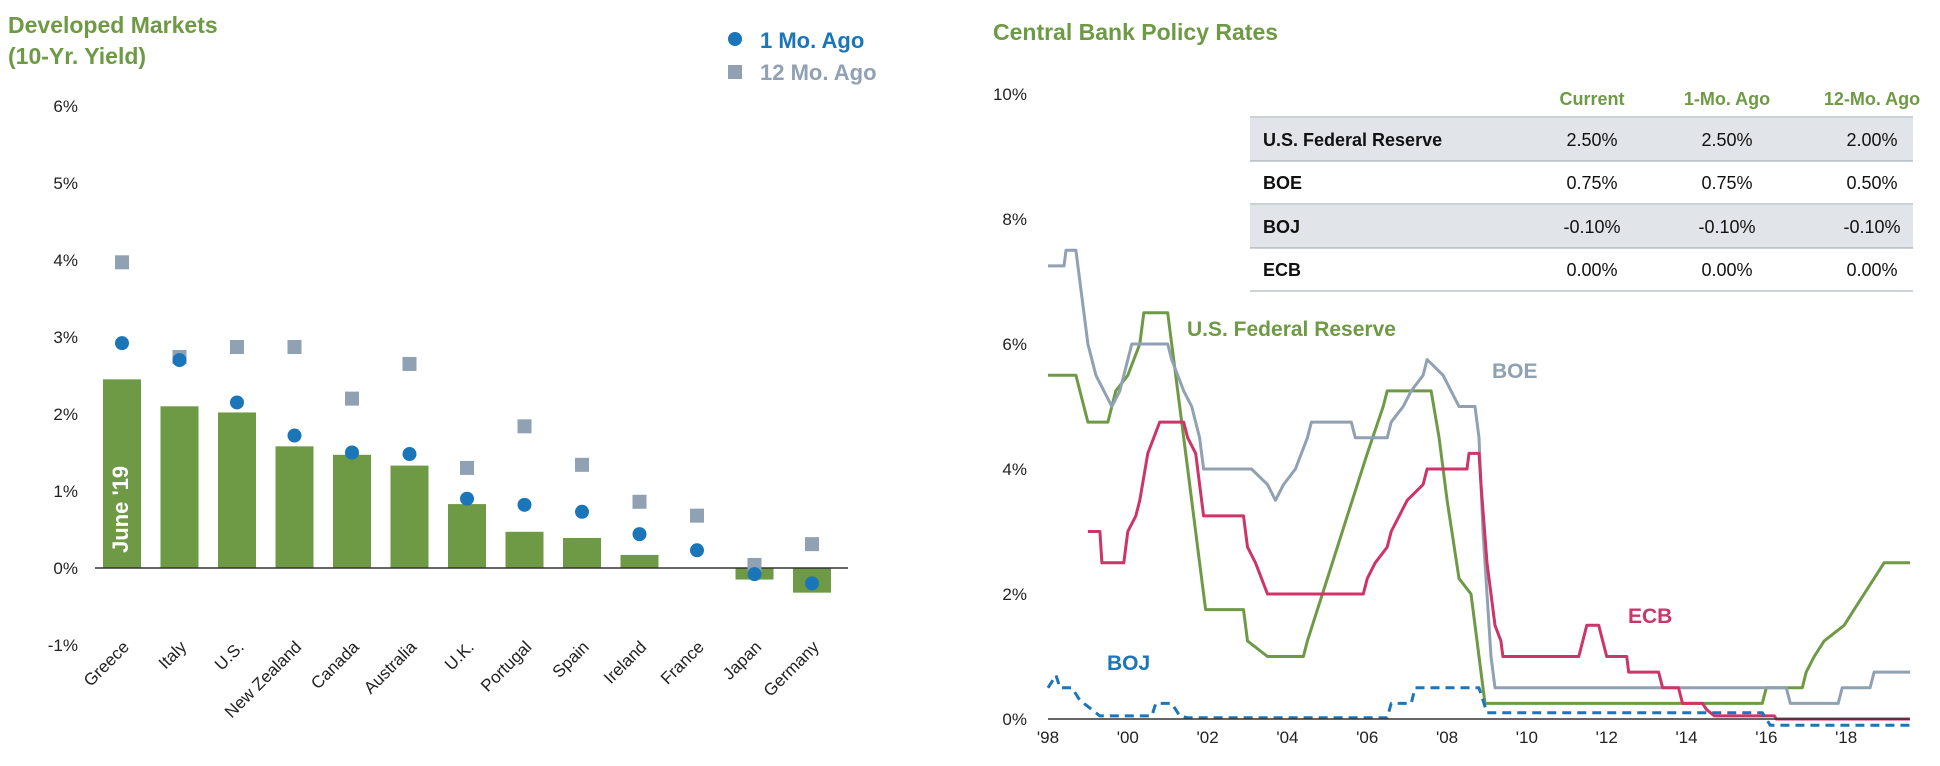  I want to click on x-tick-label: '08, so click(1447, 737).